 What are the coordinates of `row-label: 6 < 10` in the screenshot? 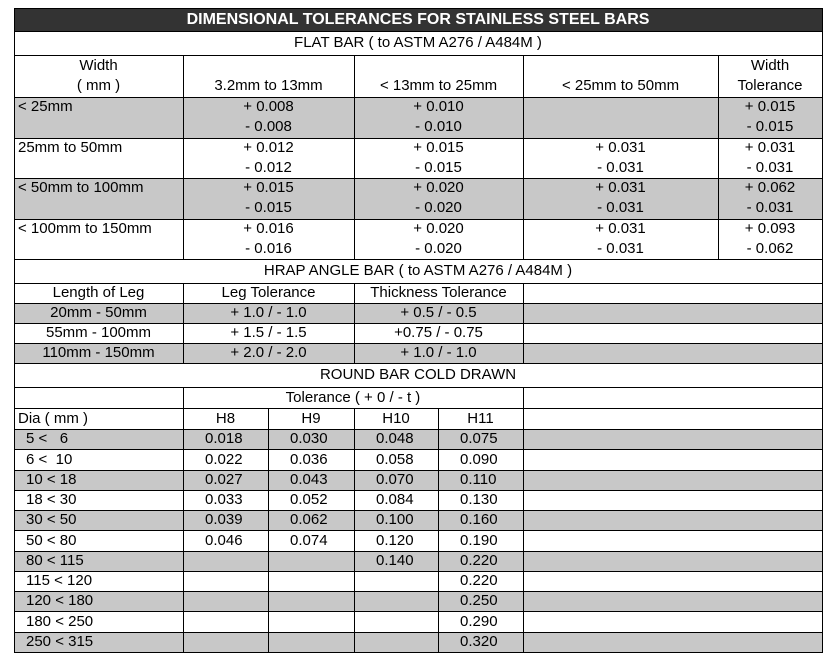 It's located at (49, 459).